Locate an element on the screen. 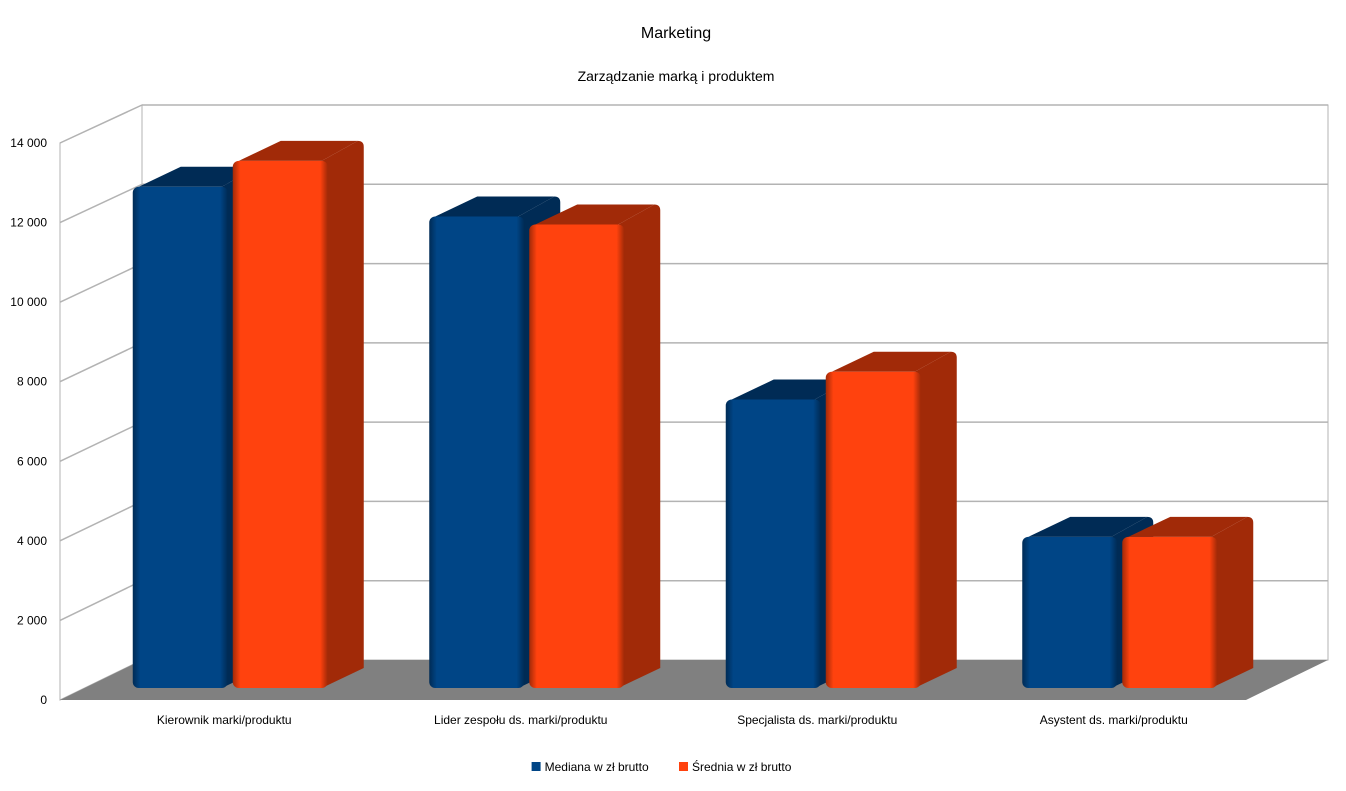 Image resolution: width=1346 pixels, height=791 pixels. y-tick-label: 10 000 is located at coordinates (28, 302).